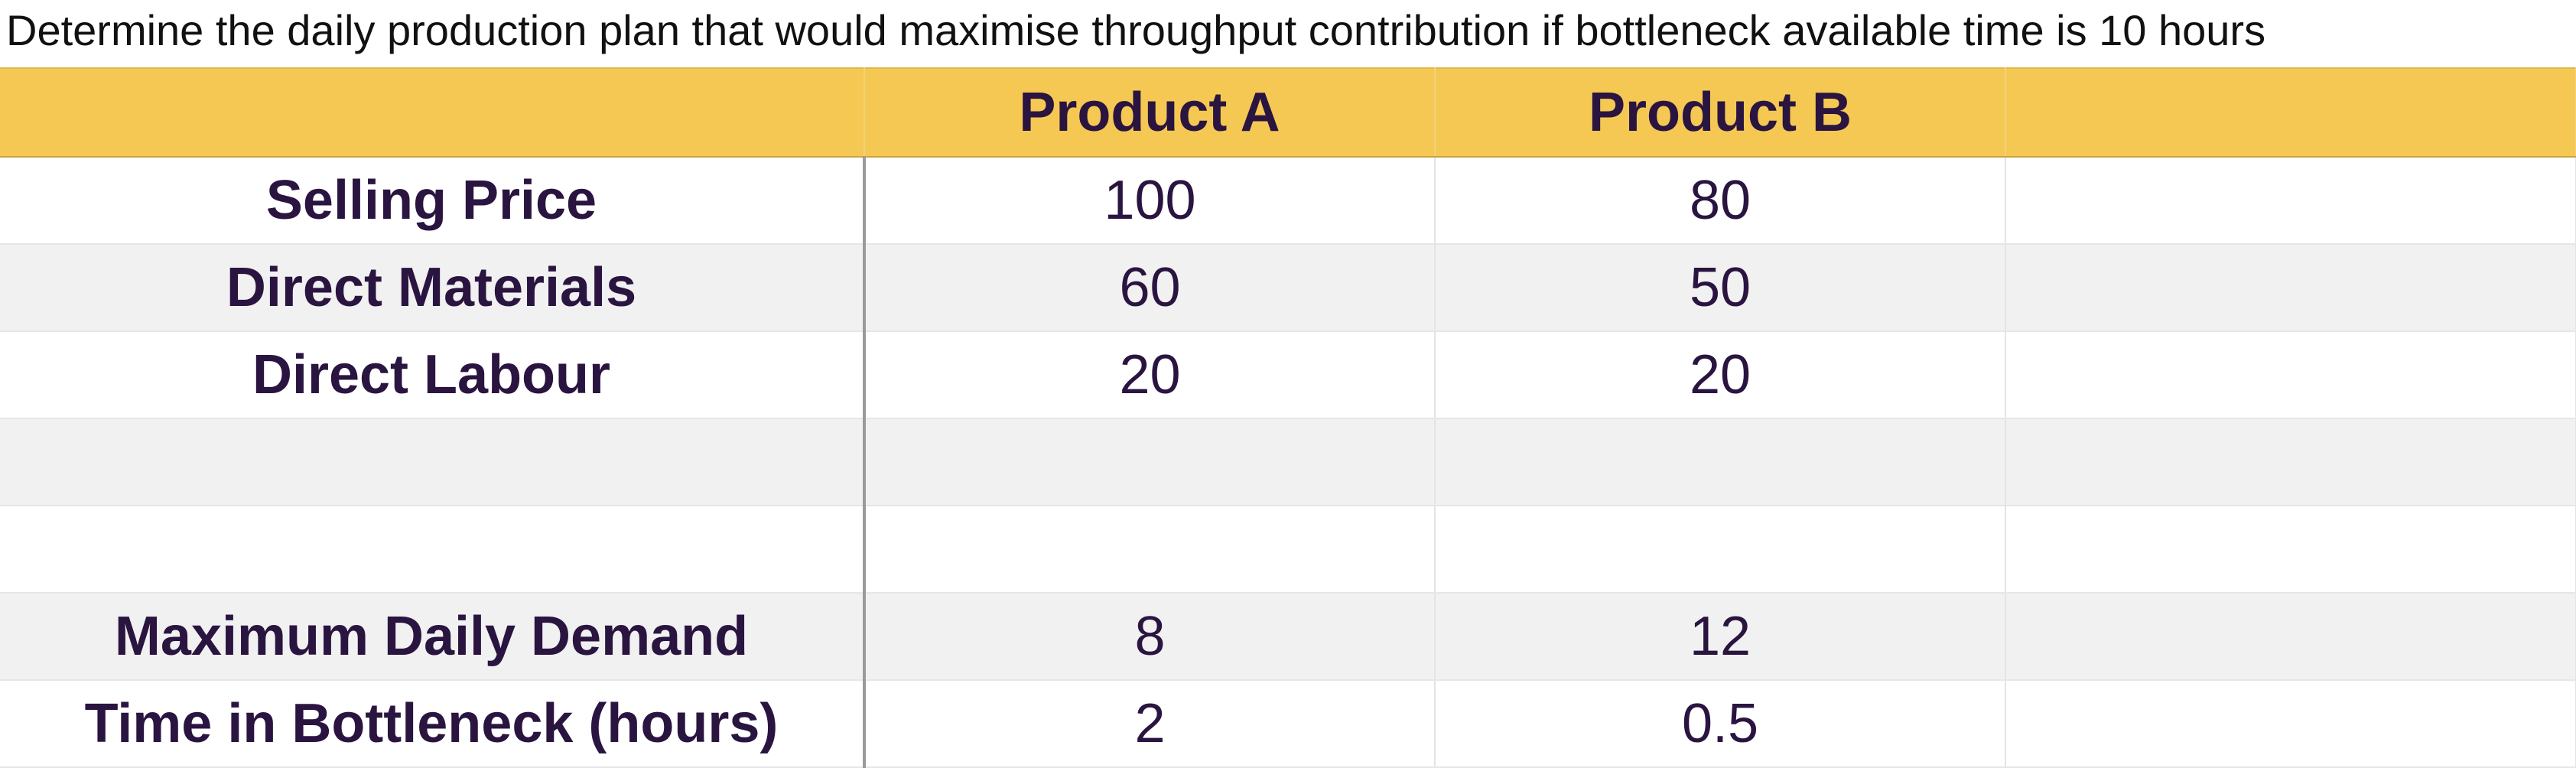 This screenshot has height=768, width=2576. Describe the element at coordinates (1720, 201) in the screenshot. I see `product-b-cell: 80` at that location.